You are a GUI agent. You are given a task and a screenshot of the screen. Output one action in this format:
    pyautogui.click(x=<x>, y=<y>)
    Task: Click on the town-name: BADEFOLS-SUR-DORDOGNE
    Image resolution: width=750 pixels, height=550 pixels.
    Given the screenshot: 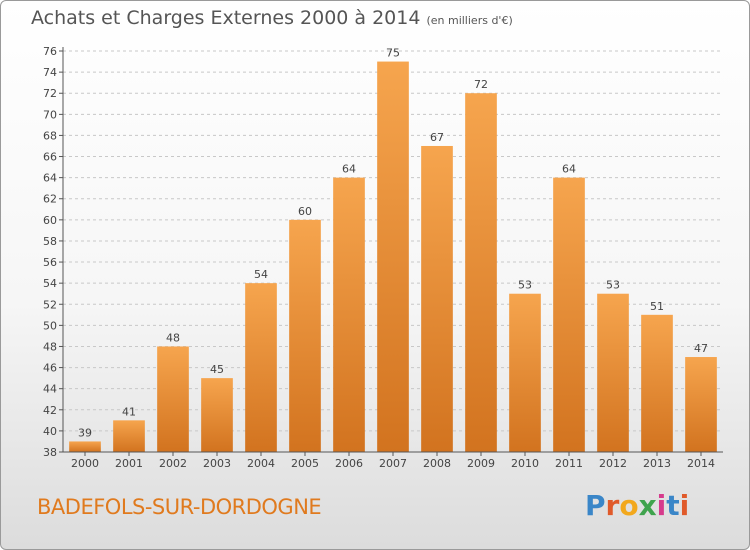 What is the action you would take?
    pyautogui.click(x=179, y=507)
    